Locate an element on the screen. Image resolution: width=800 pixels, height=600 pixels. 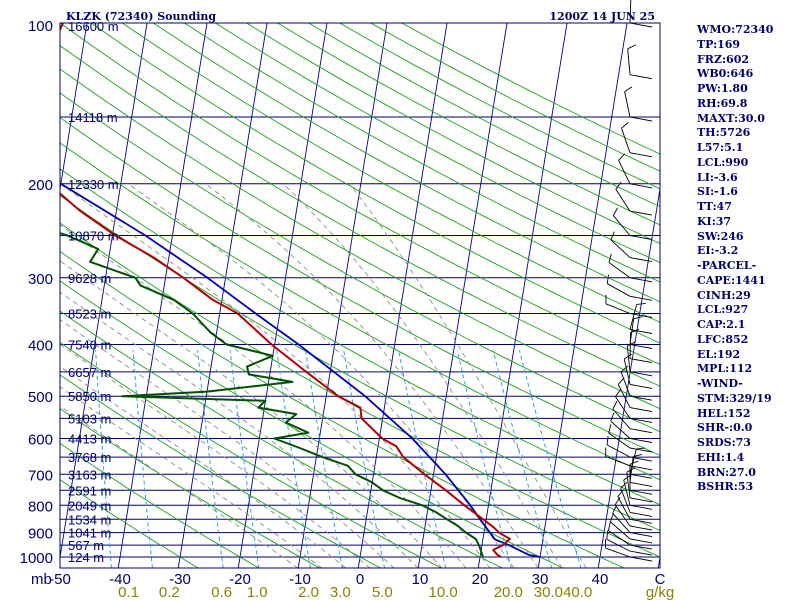
pressure-label: 800 is located at coordinates (40, 506).